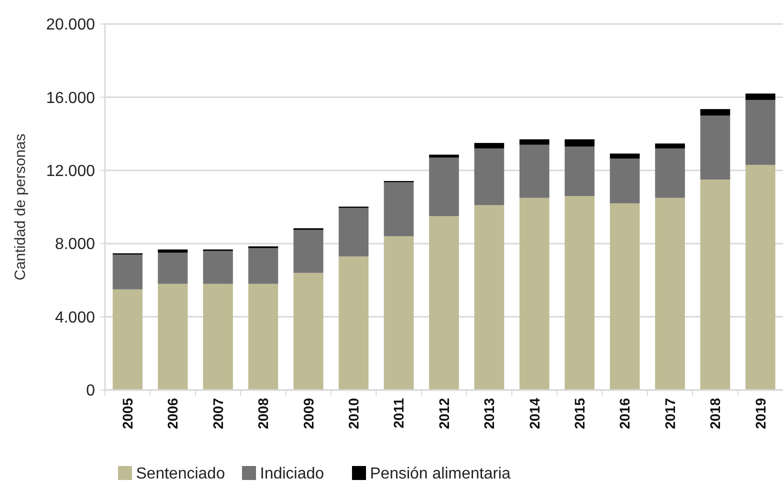 This screenshot has width=783, height=485. Describe the element at coordinates (292, 474) in the screenshot. I see `legend-label: Indiciado` at that location.